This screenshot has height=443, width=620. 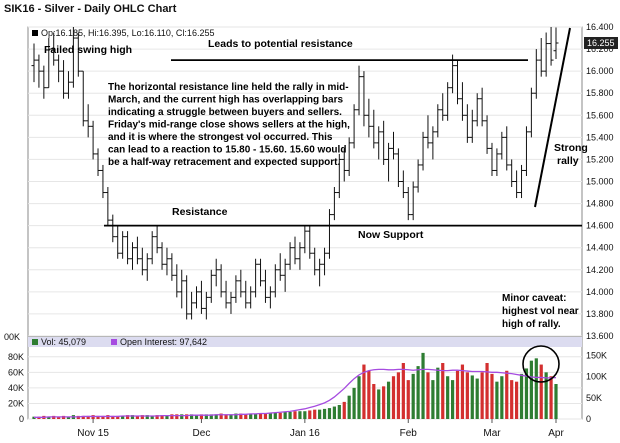 I want to click on price-tick-label: 15.400, so click(x=600, y=137).